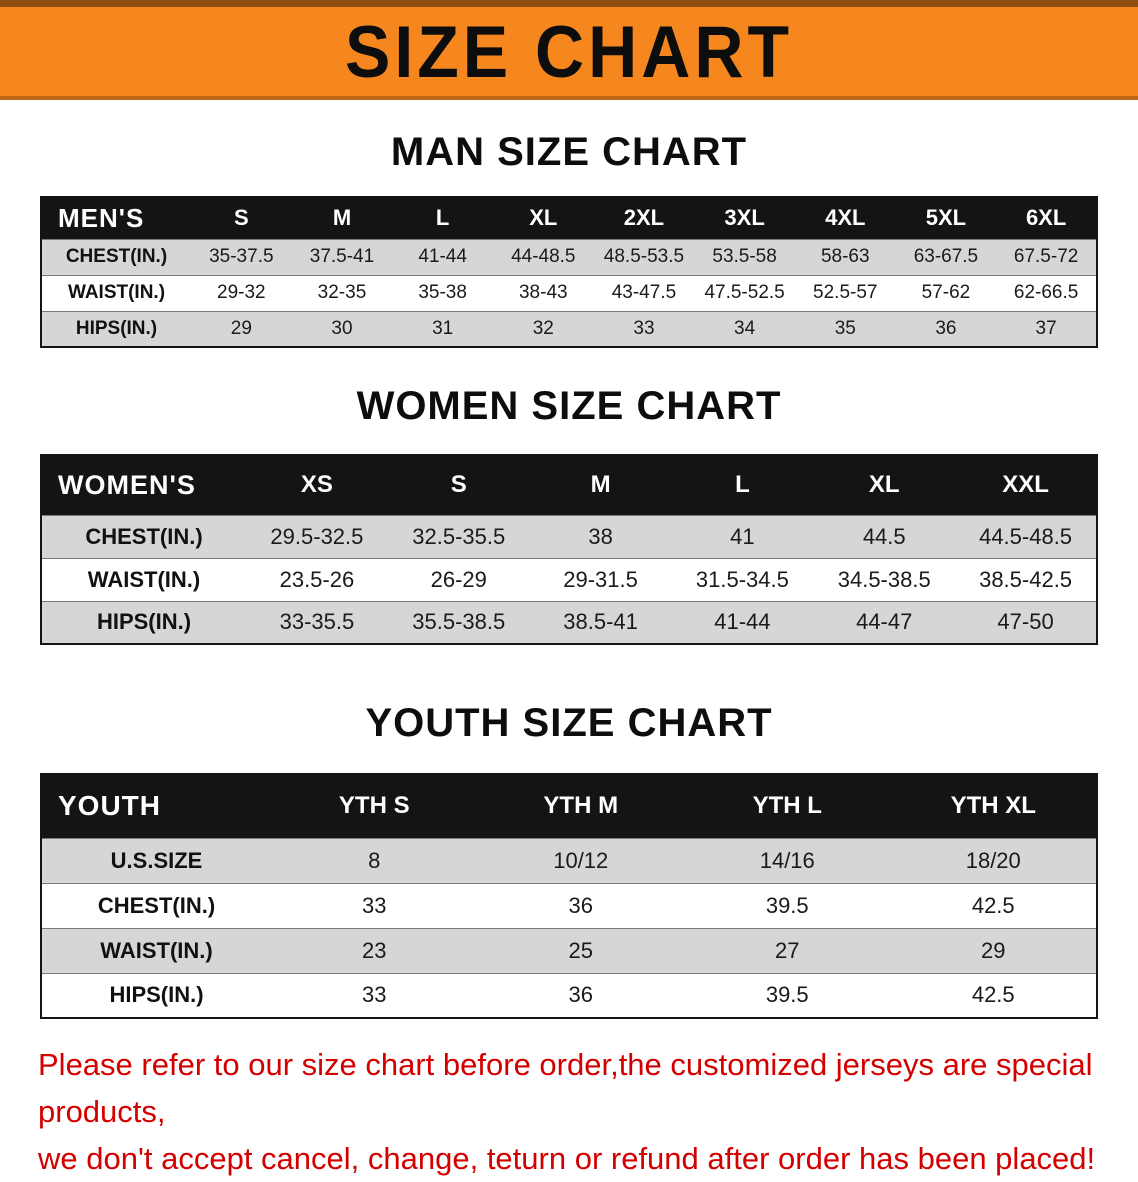 The image size is (1138, 1182). What do you see at coordinates (143, 485) in the screenshot?
I see `table-title-cell: WOMEN'S` at bounding box center [143, 485].